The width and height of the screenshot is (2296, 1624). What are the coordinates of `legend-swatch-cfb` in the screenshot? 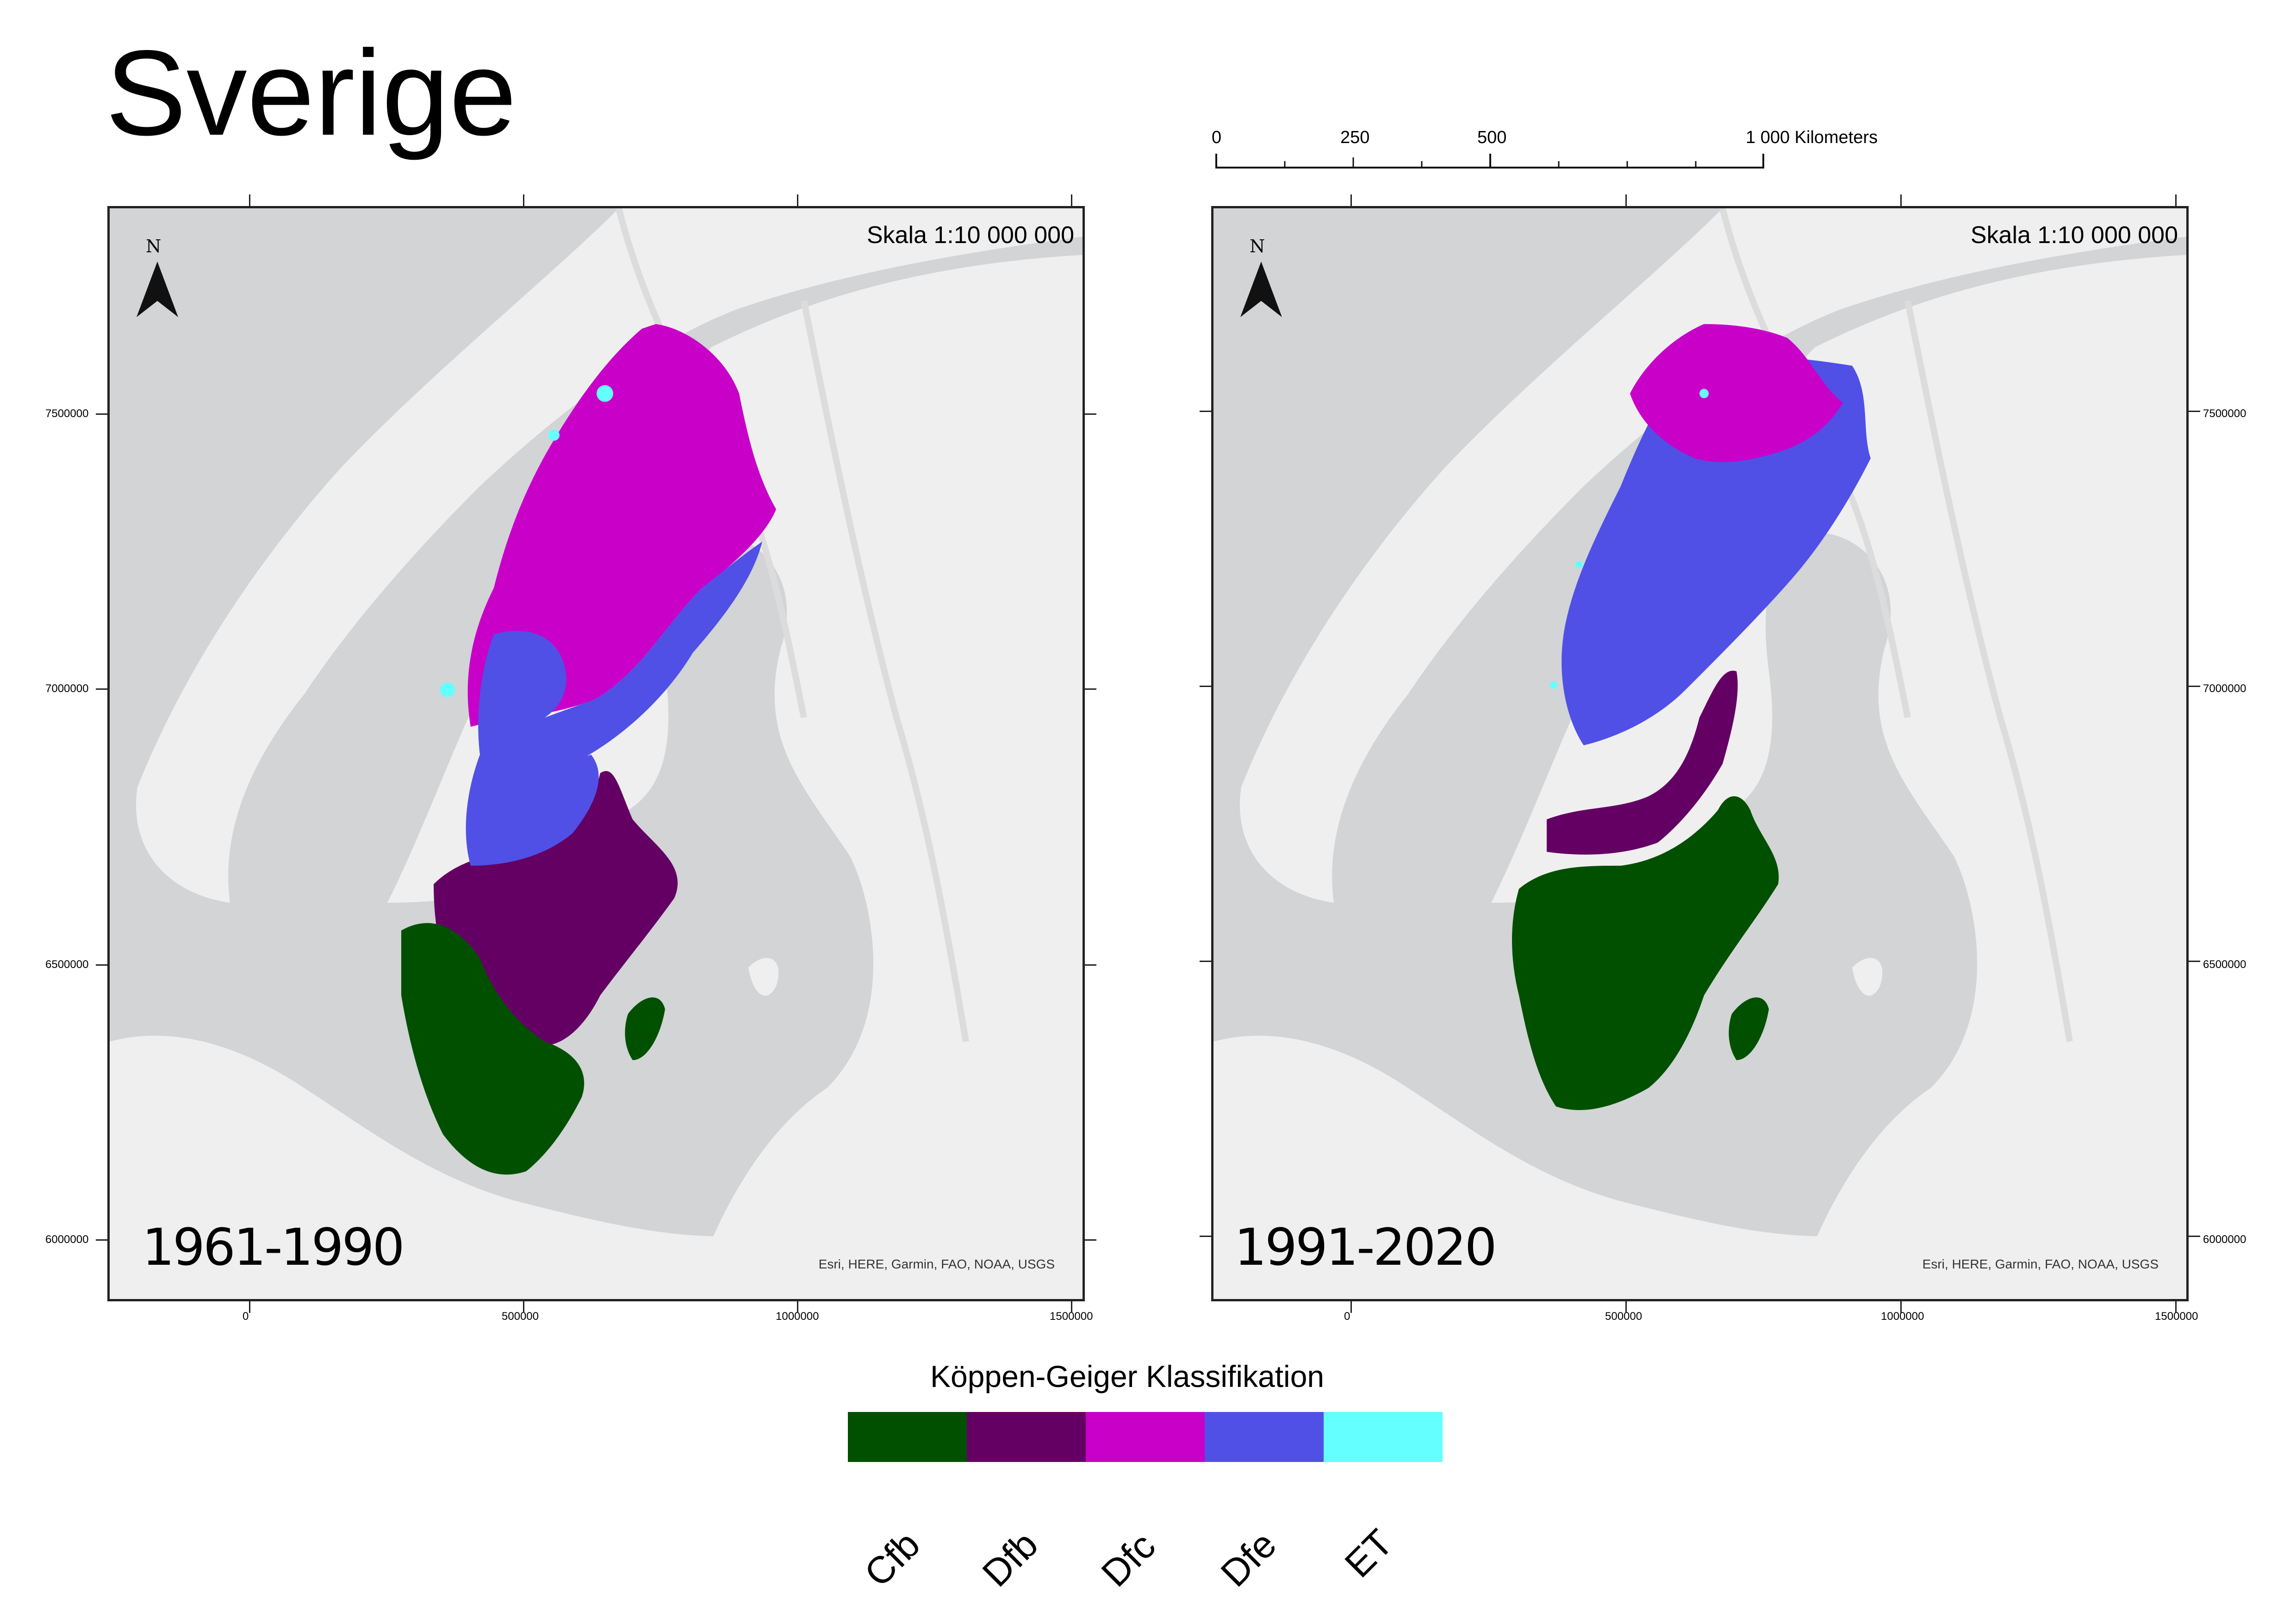 It's located at (907, 1437).